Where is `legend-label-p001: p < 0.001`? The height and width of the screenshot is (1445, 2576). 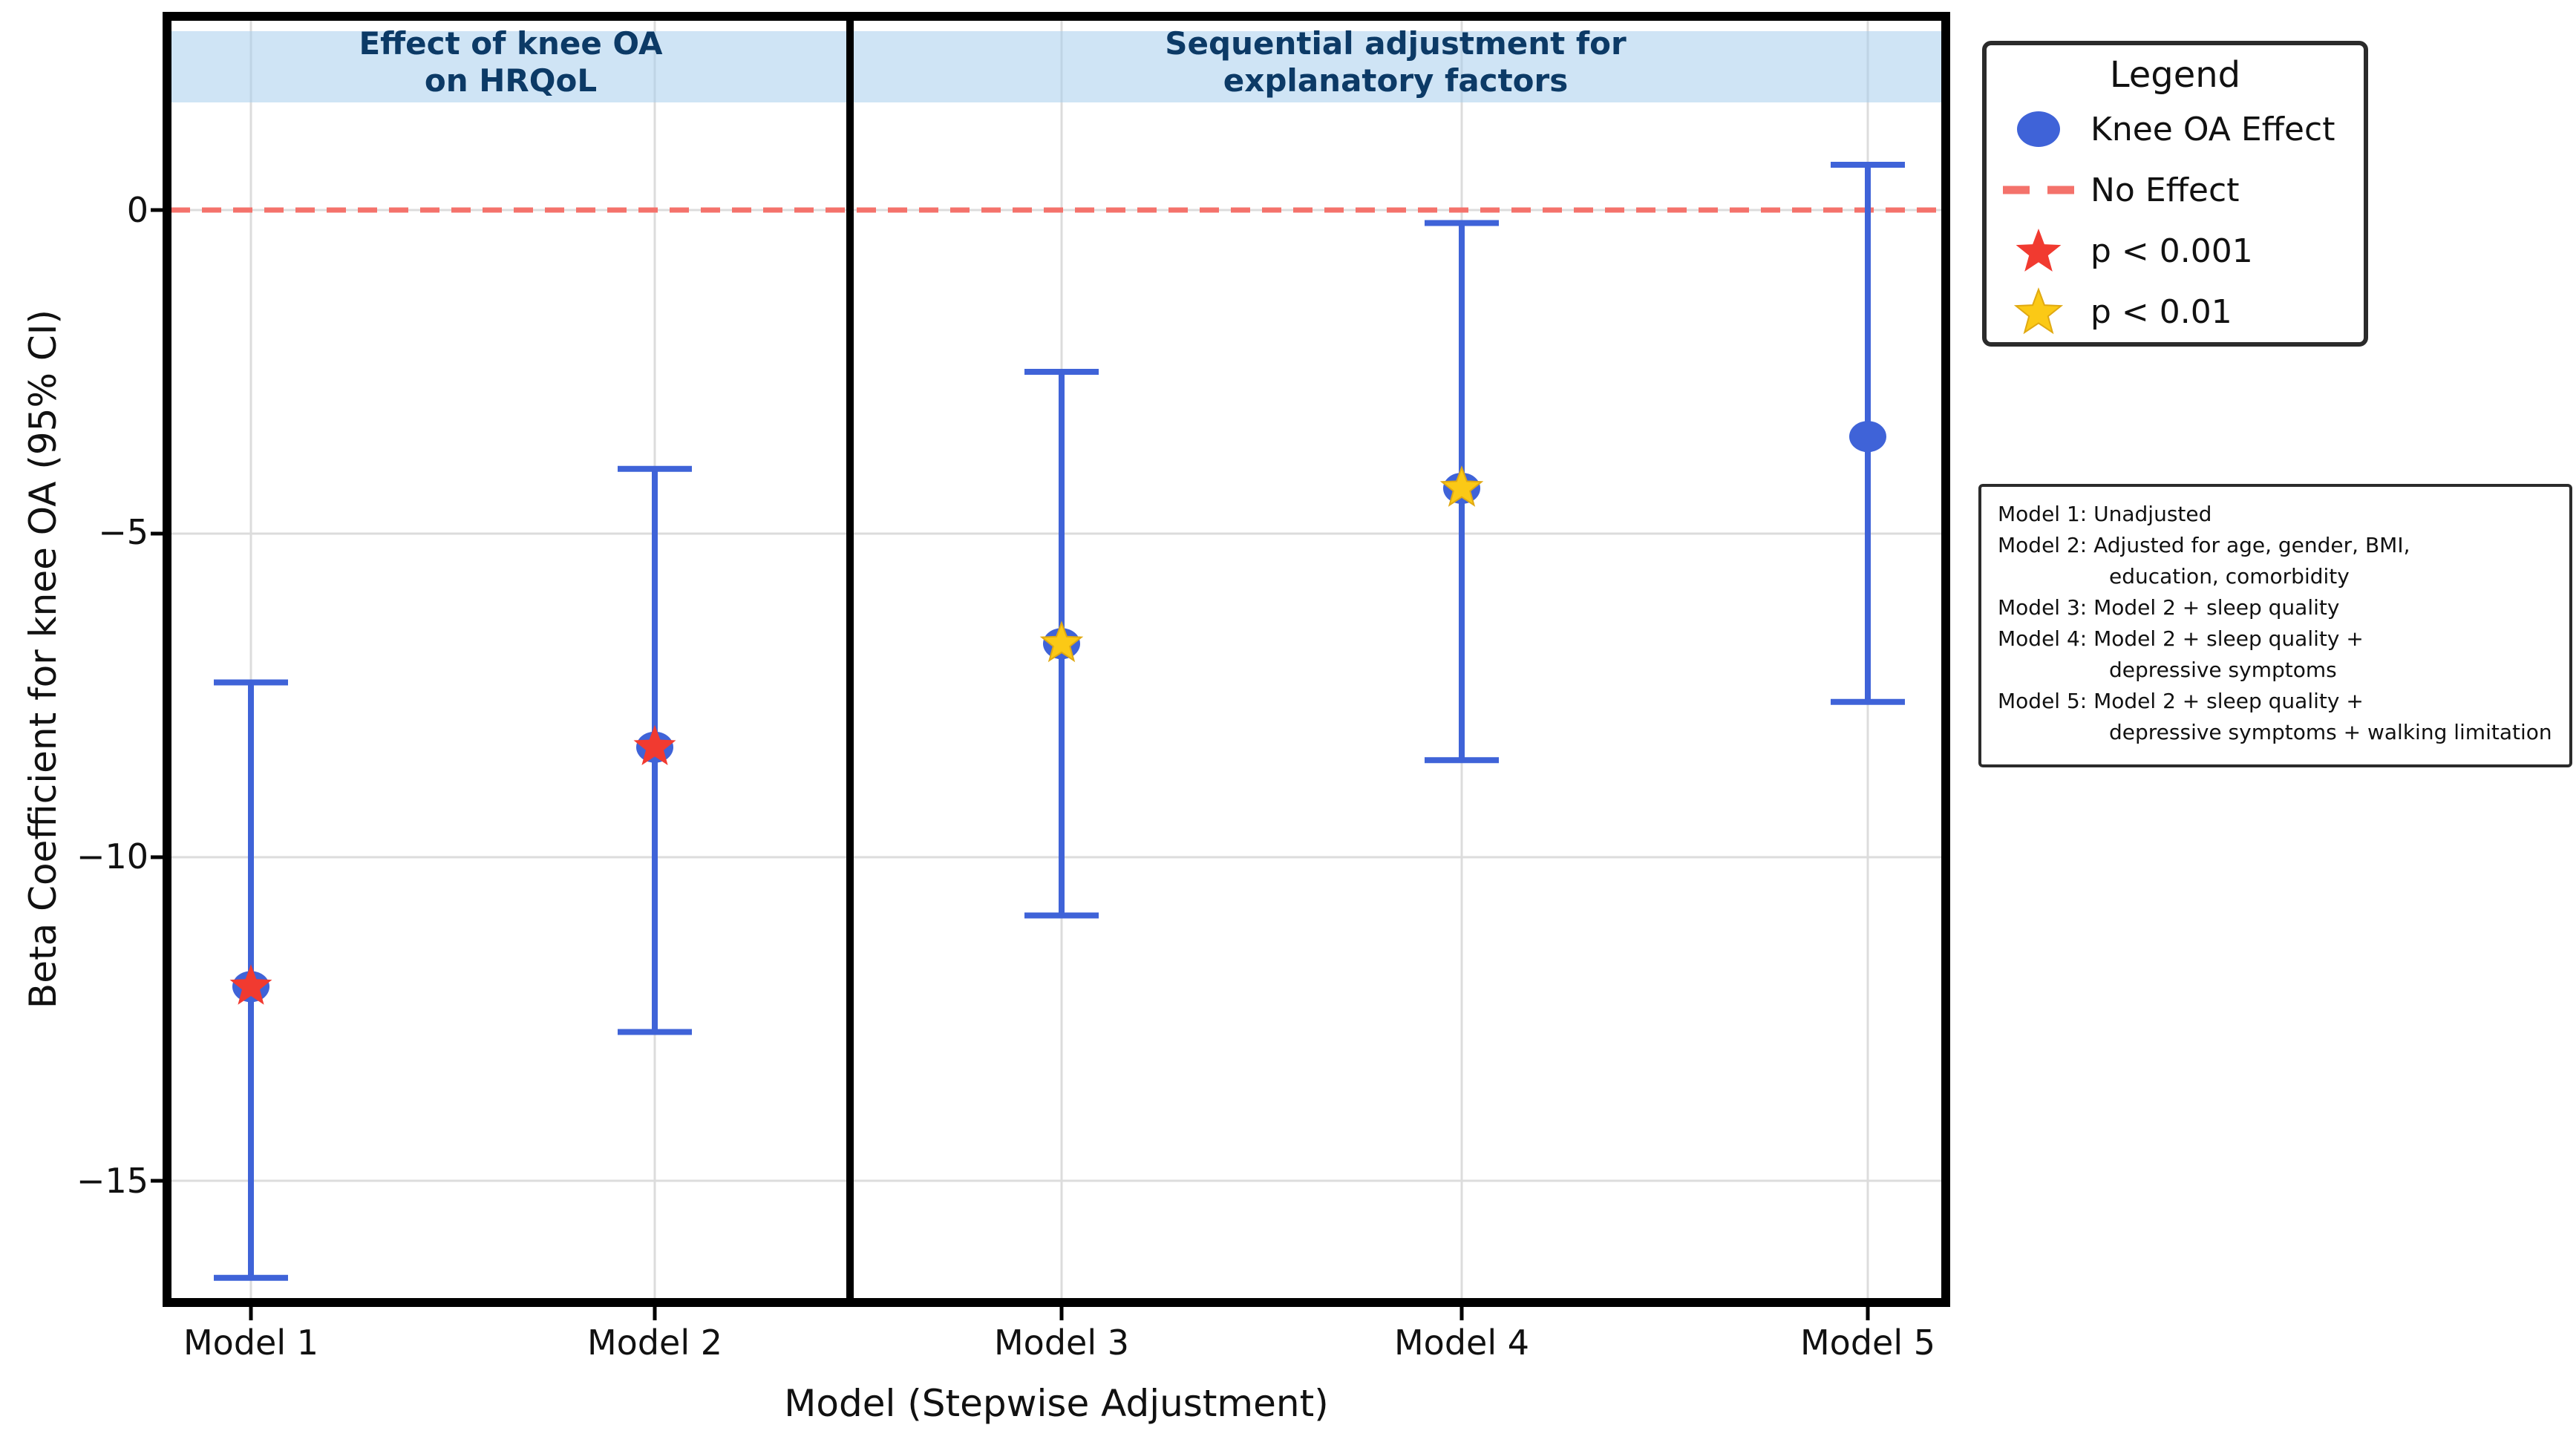
legend-label-p001: p < 0.001 is located at coordinates (2171, 251).